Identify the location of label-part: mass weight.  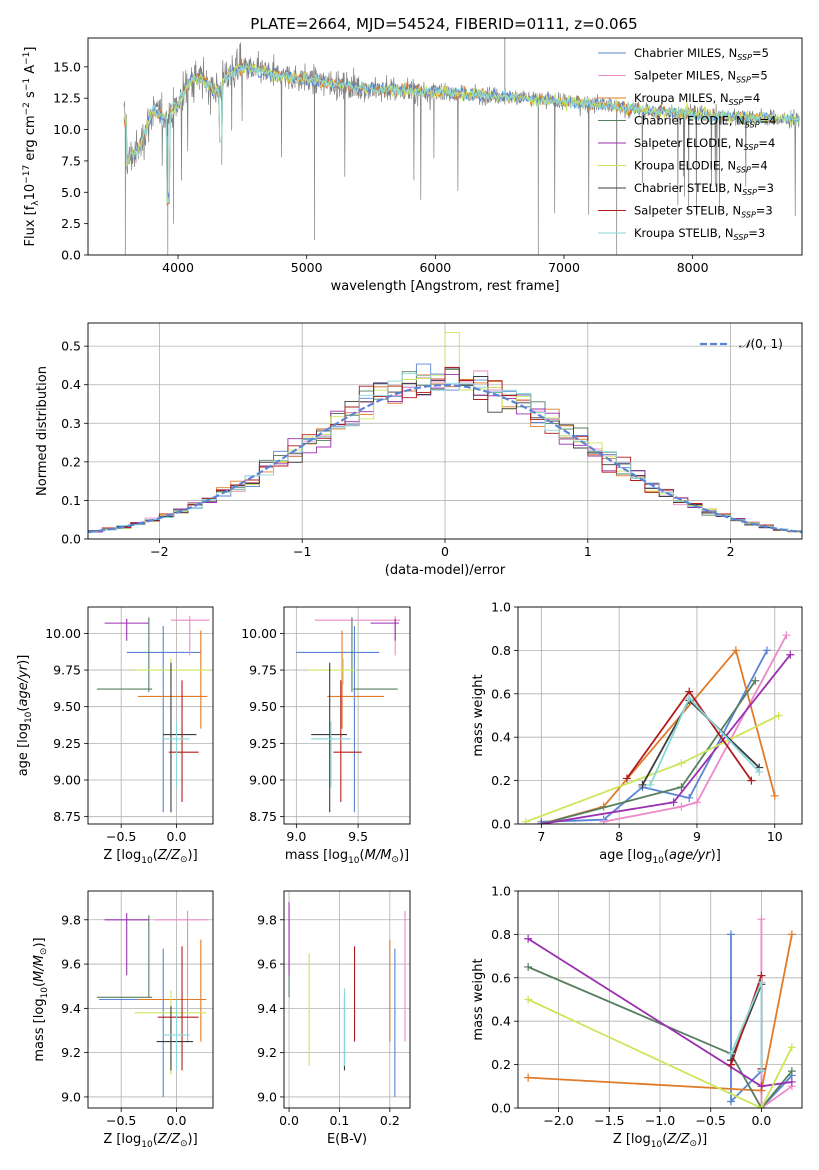
(478, 999).